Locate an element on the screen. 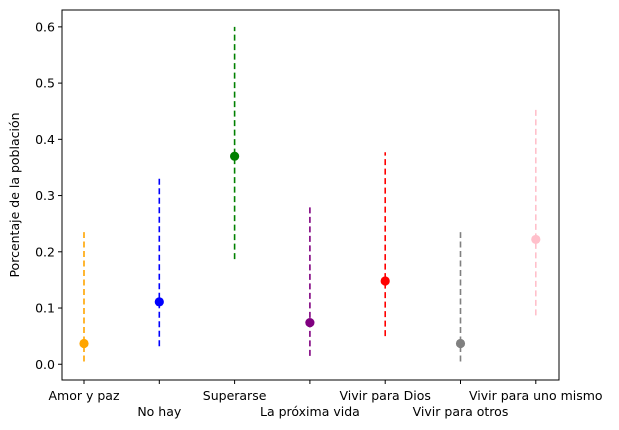 The image size is (619, 430). x-tick-label: Amor y paz is located at coordinates (83, 395).